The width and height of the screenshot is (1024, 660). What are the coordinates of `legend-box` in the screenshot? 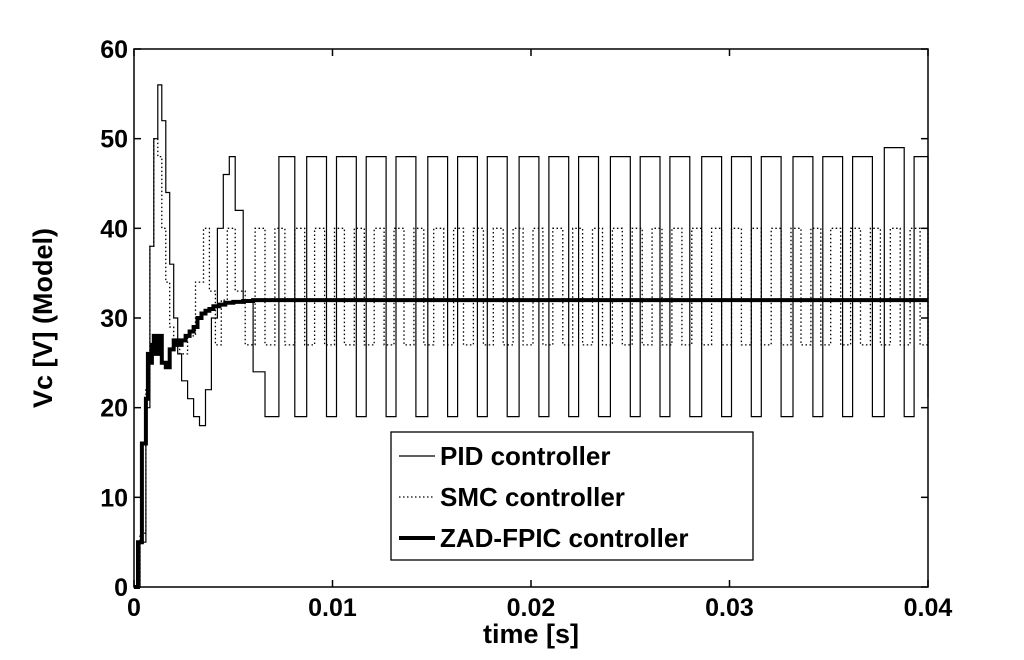 It's located at (572, 496).